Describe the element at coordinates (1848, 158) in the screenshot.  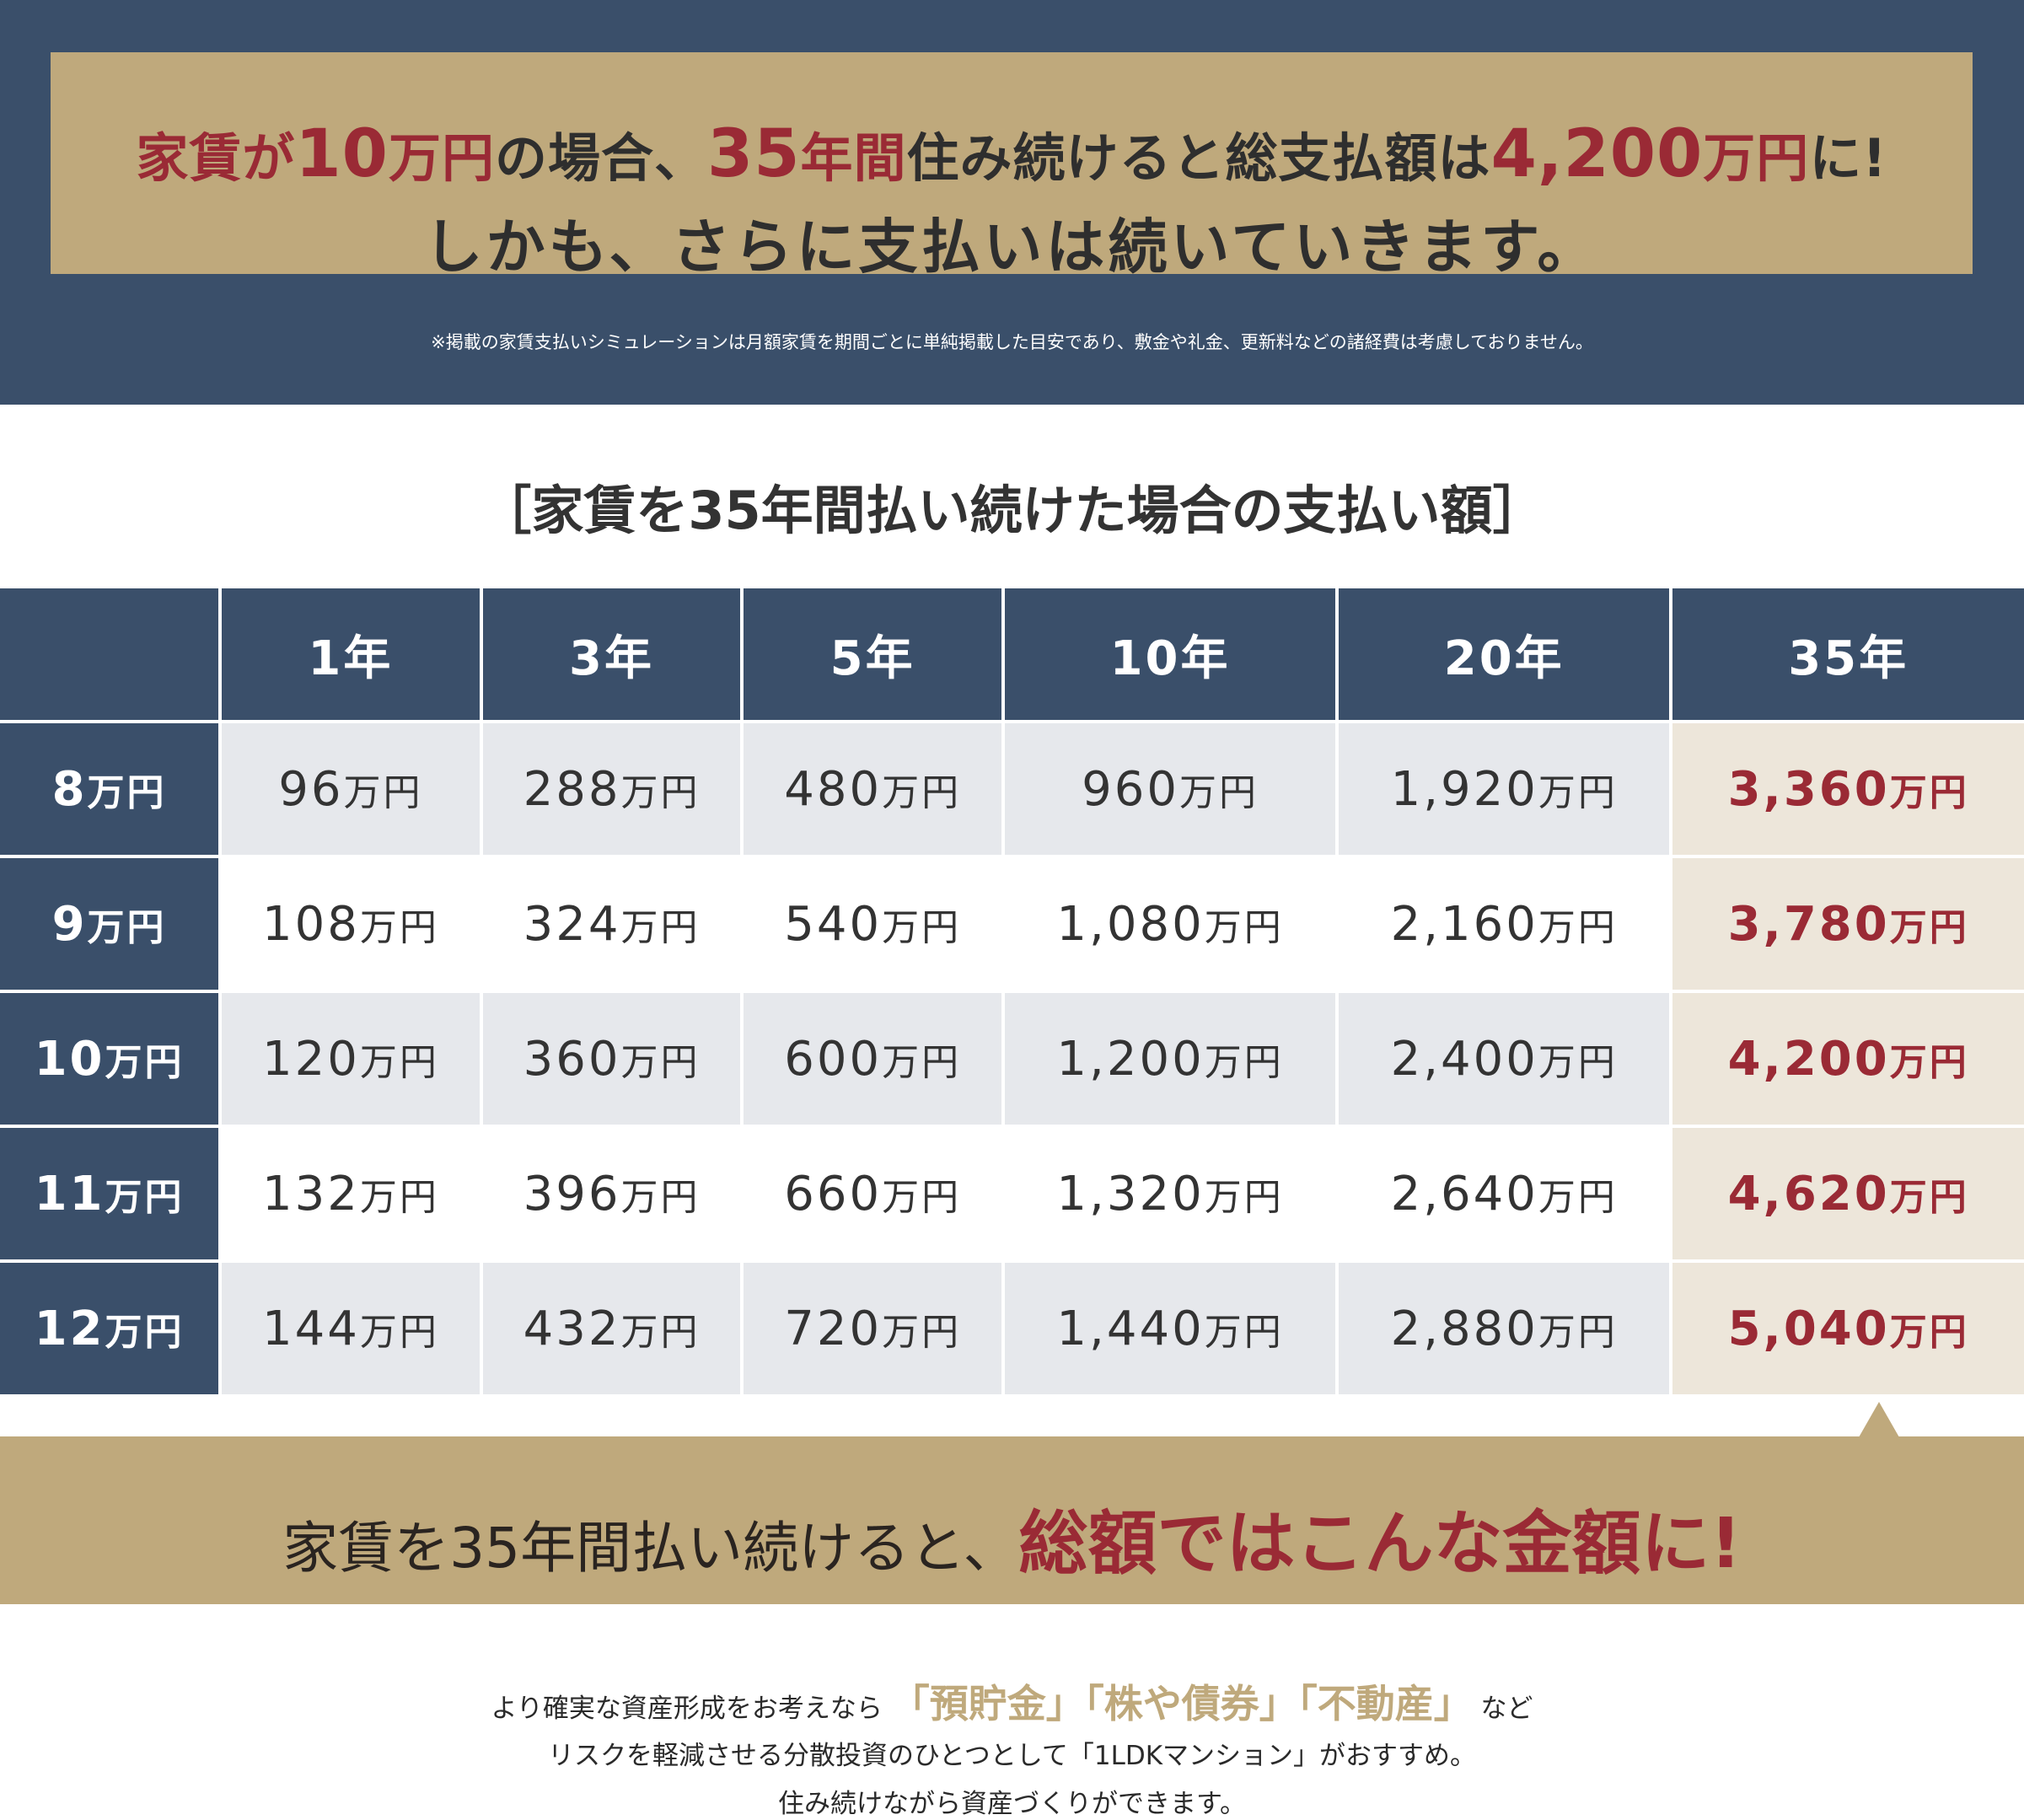
I see `headline-segment: に!` at that location.